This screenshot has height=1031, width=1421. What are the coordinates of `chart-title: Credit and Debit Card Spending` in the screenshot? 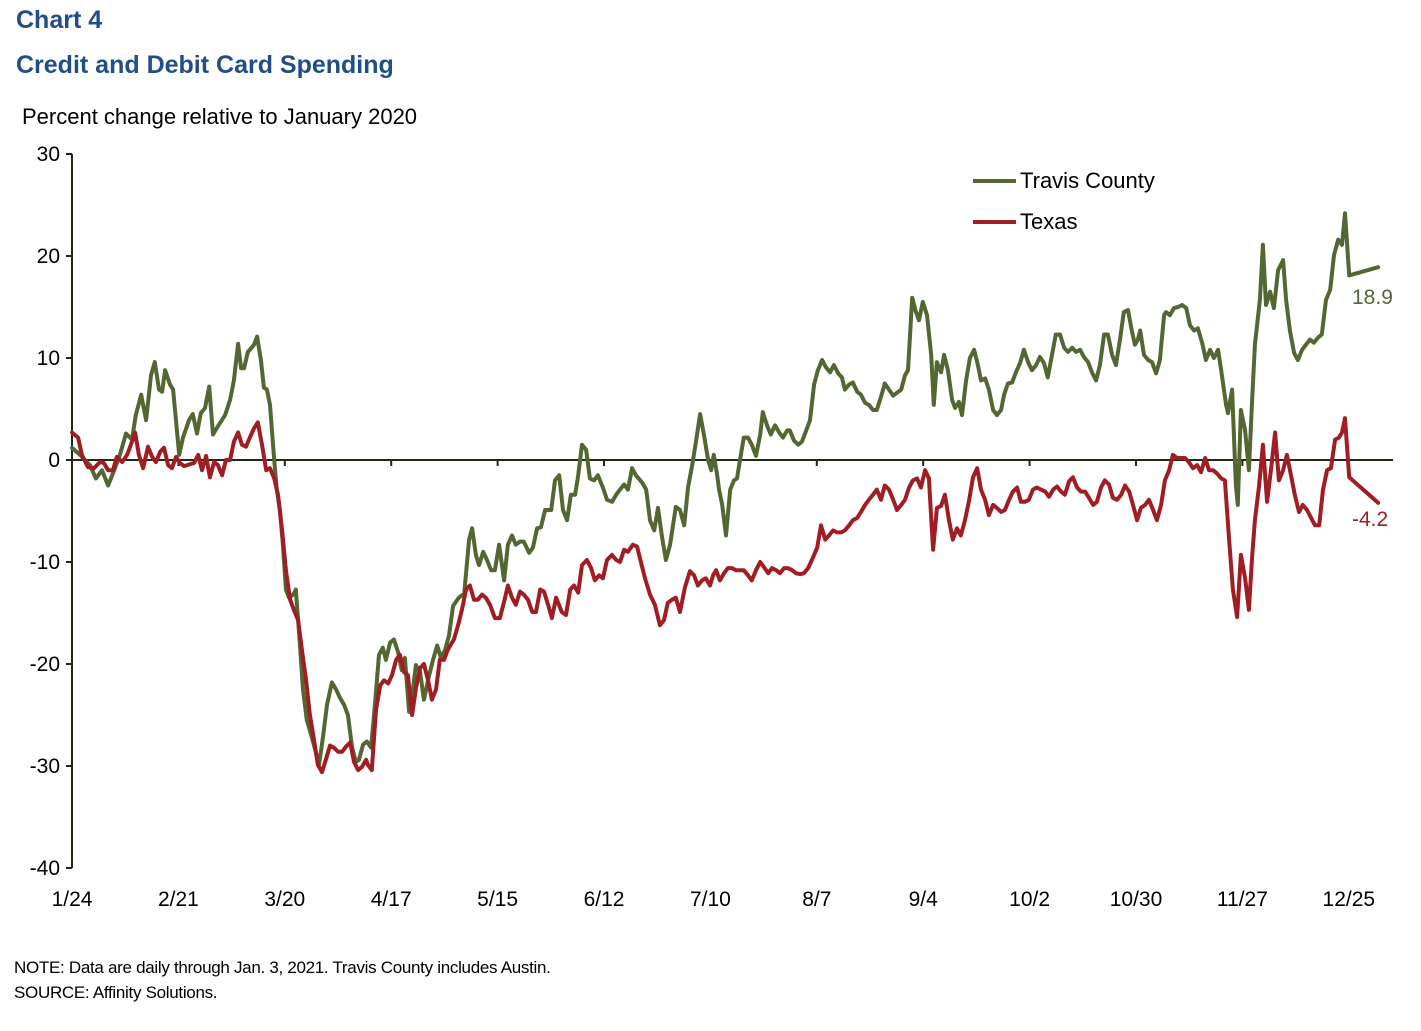 It's located at (205, 65).